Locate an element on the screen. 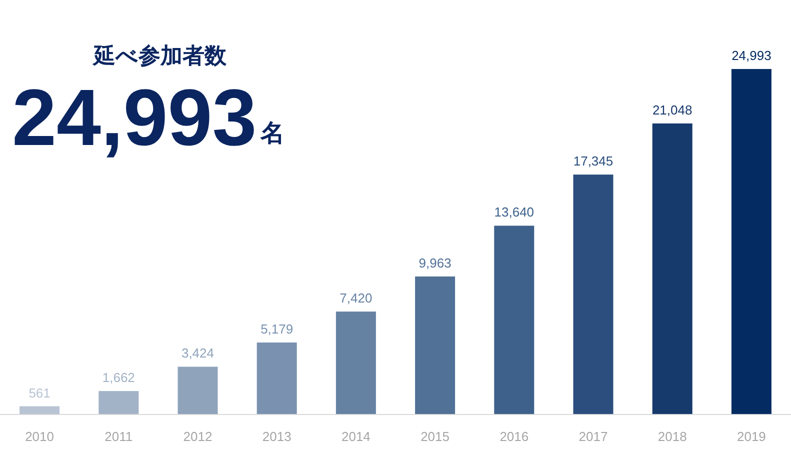 The height and width of the screenshot is (449, 791). x-tick-label: 2019 is located at coordinates (751, 436).